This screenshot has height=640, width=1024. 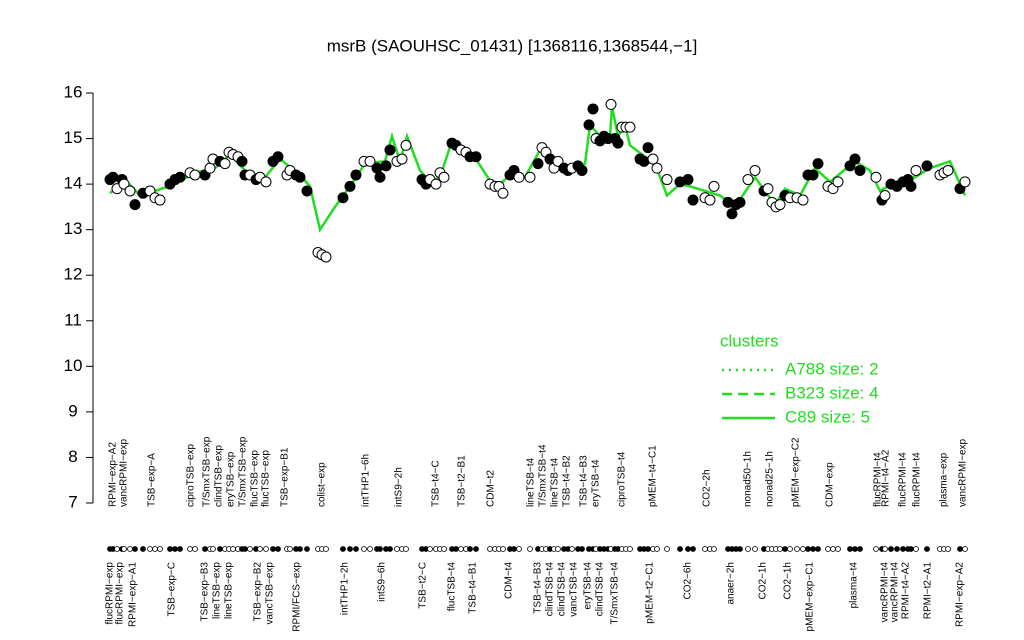 What do you see at coordinates (345, 588) in the screenshot?
I see `bottom-label: intTHP1−2h` at bounding box center [345, 588].